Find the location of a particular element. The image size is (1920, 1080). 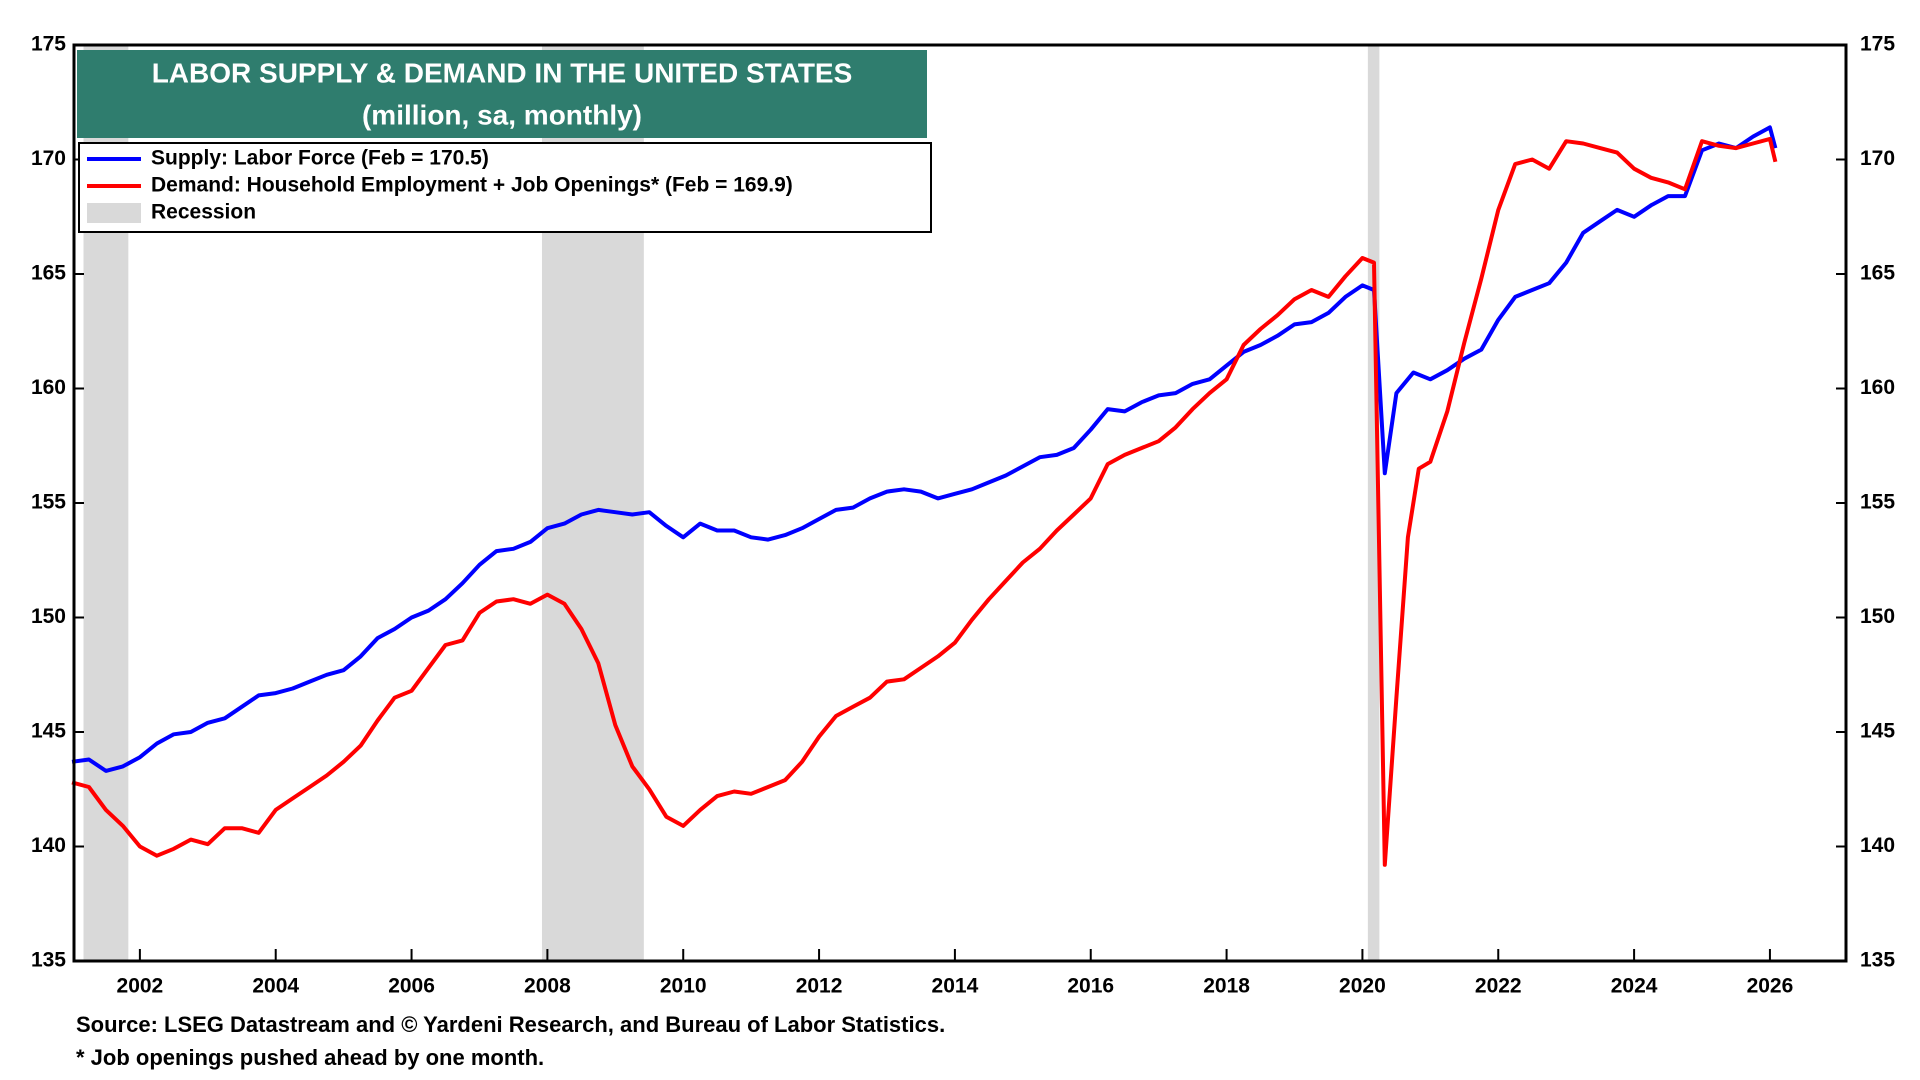

x-tick-label: 2008 is located at coordinates (547, 986).